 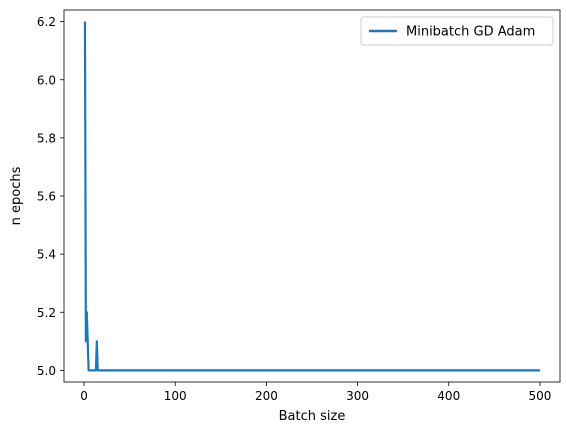 What do you see at coordinates (470, 32) in the screenshot?
I see `legend-entry-label: Minibatch GD Adam` at bounding box center [470, 32].